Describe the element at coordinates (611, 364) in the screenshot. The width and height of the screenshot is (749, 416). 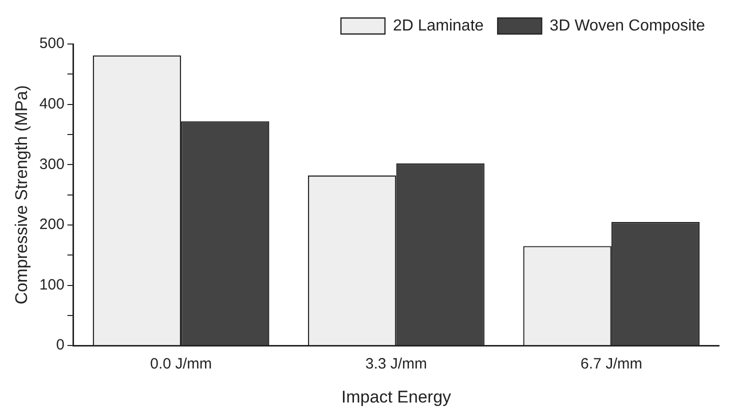
I see `x-tick-label: 6.7 J/mm` at that location.